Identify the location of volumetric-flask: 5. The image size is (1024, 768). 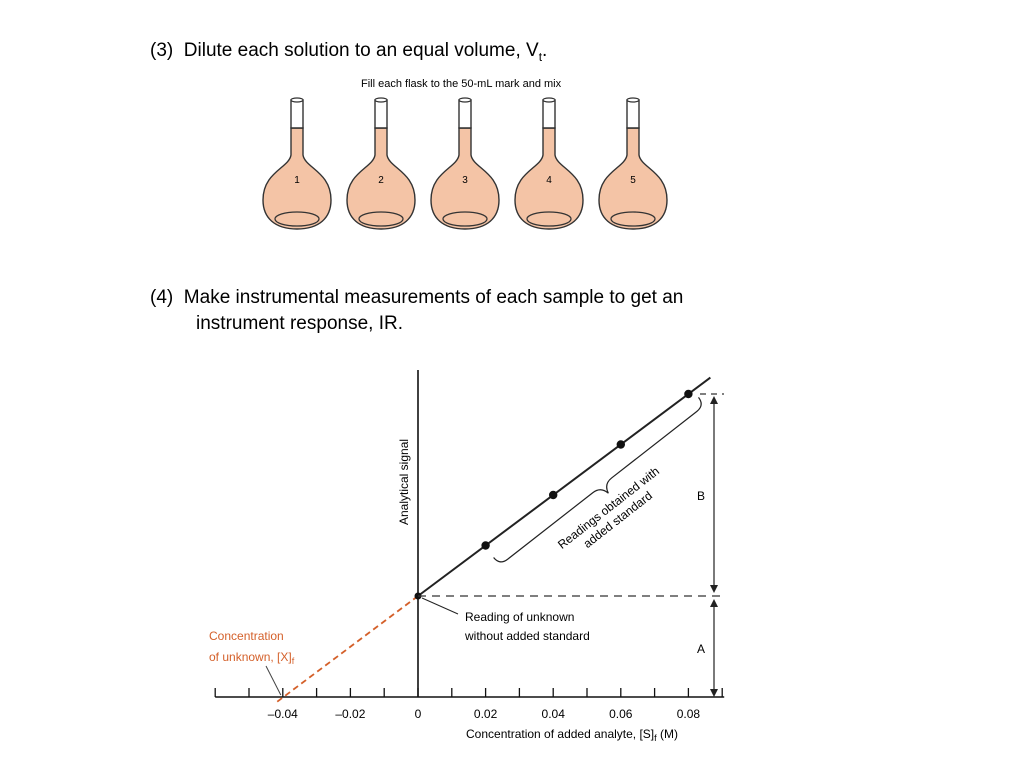
(633, 163).